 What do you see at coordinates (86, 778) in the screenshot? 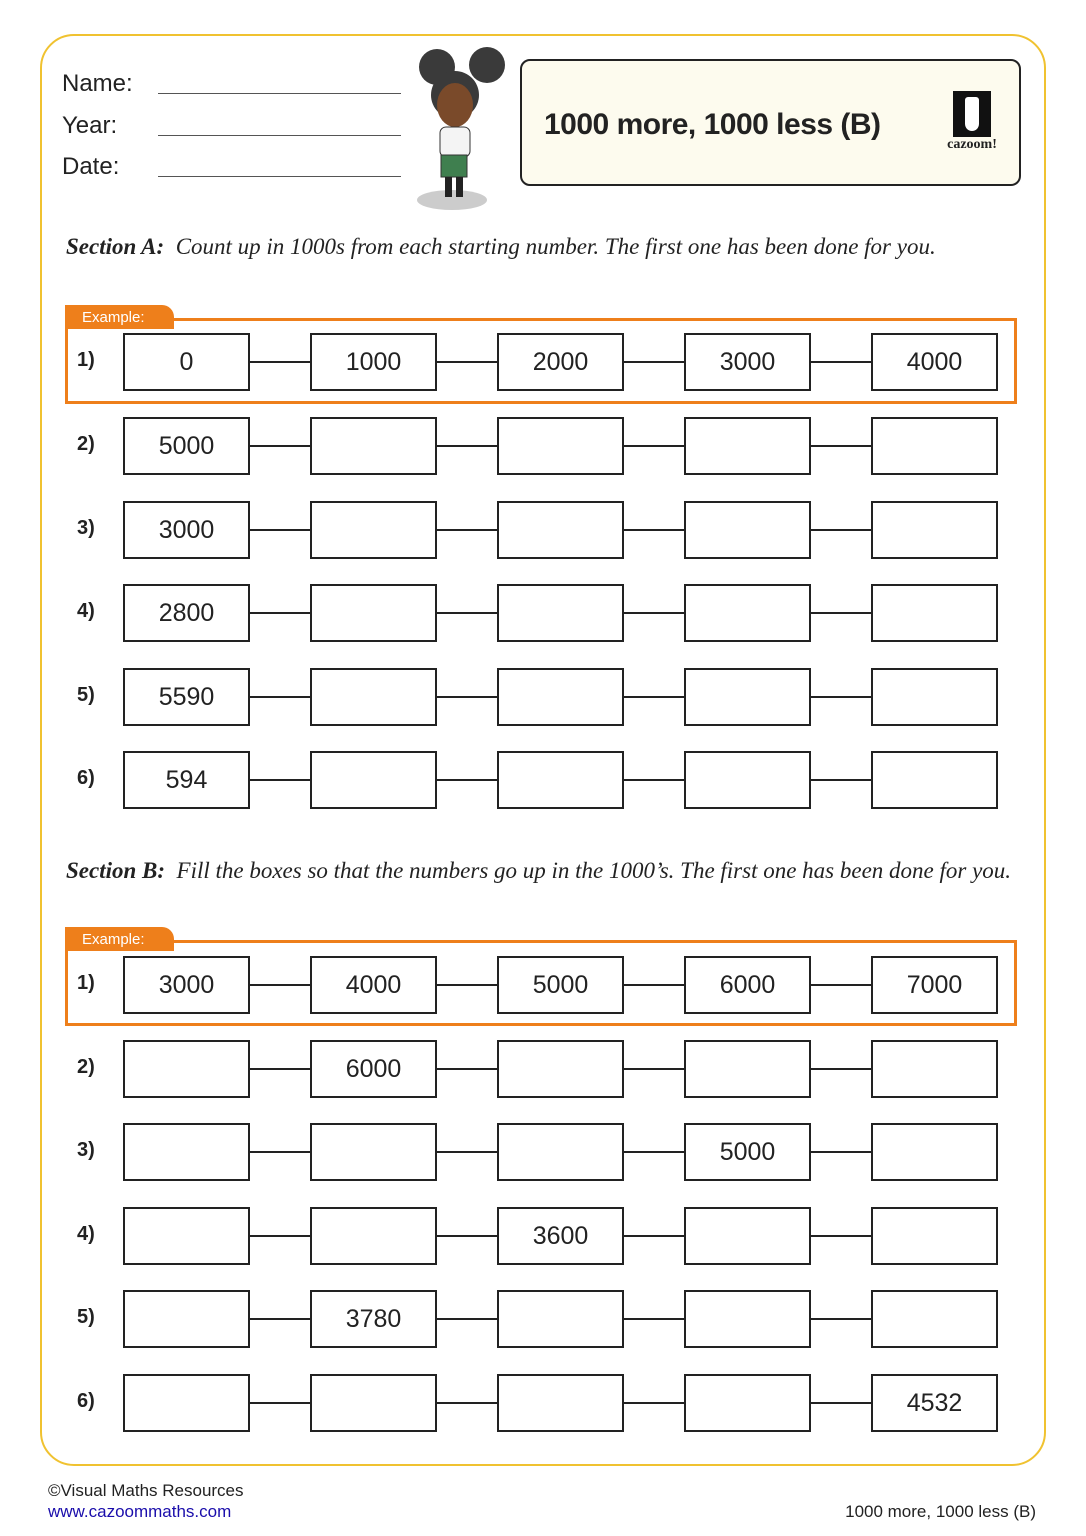
I see `row-number: 6)` at bounding box center [86, 778].